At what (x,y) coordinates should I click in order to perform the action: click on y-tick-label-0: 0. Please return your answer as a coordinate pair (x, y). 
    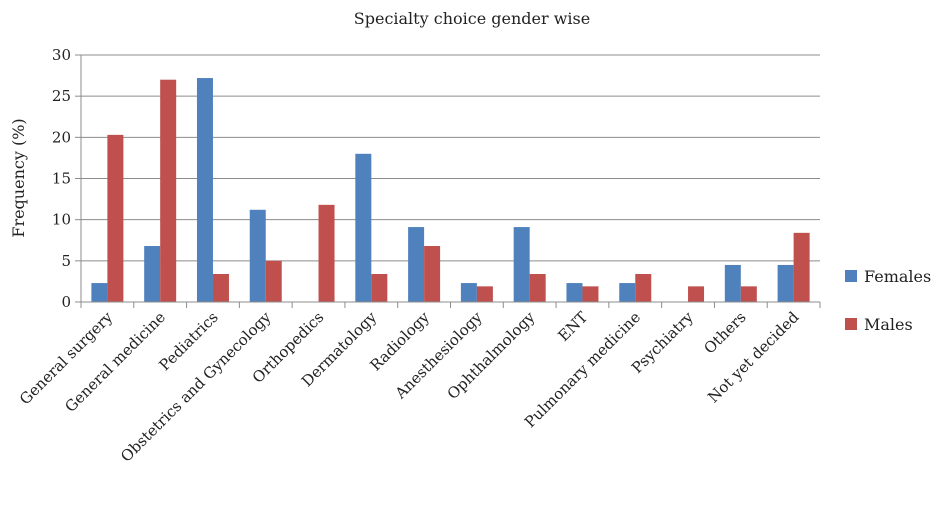
    Looking at the image, I should click on (66, 302).